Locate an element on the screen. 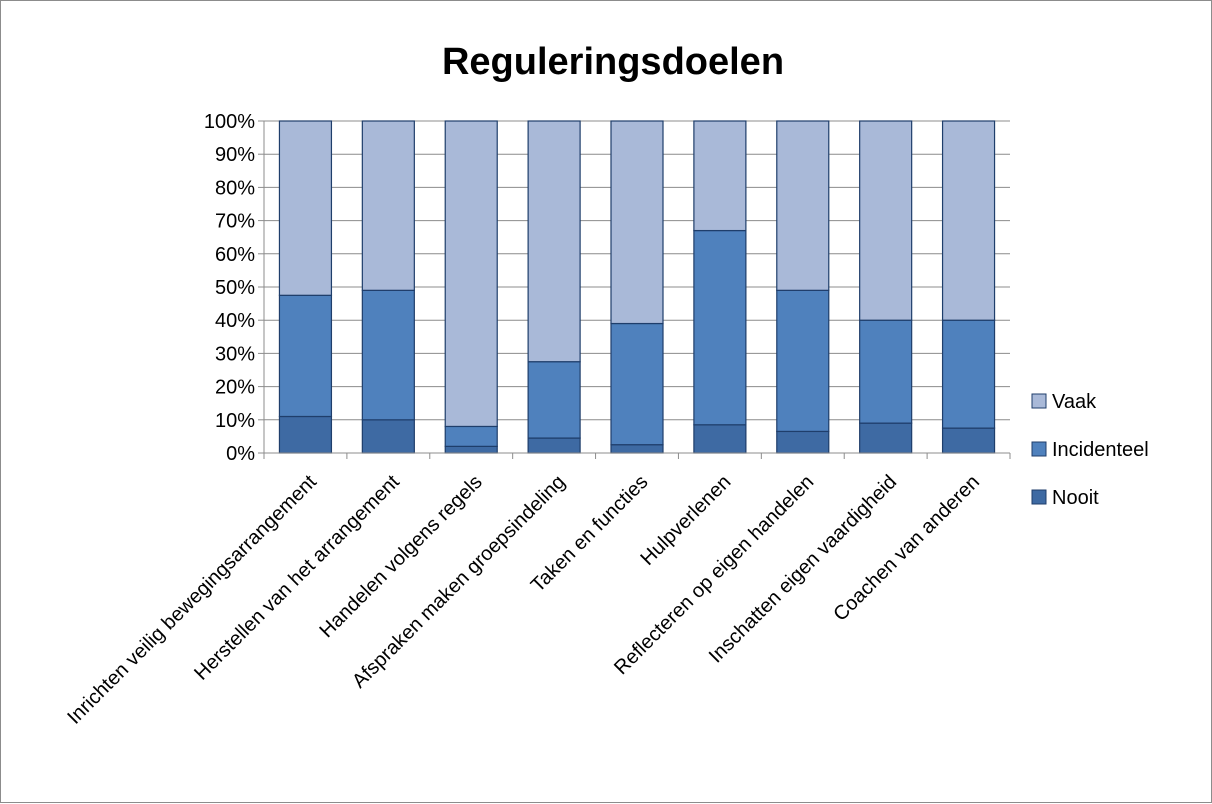  y-tick-label: 50% is located at coordinates (235, 288).